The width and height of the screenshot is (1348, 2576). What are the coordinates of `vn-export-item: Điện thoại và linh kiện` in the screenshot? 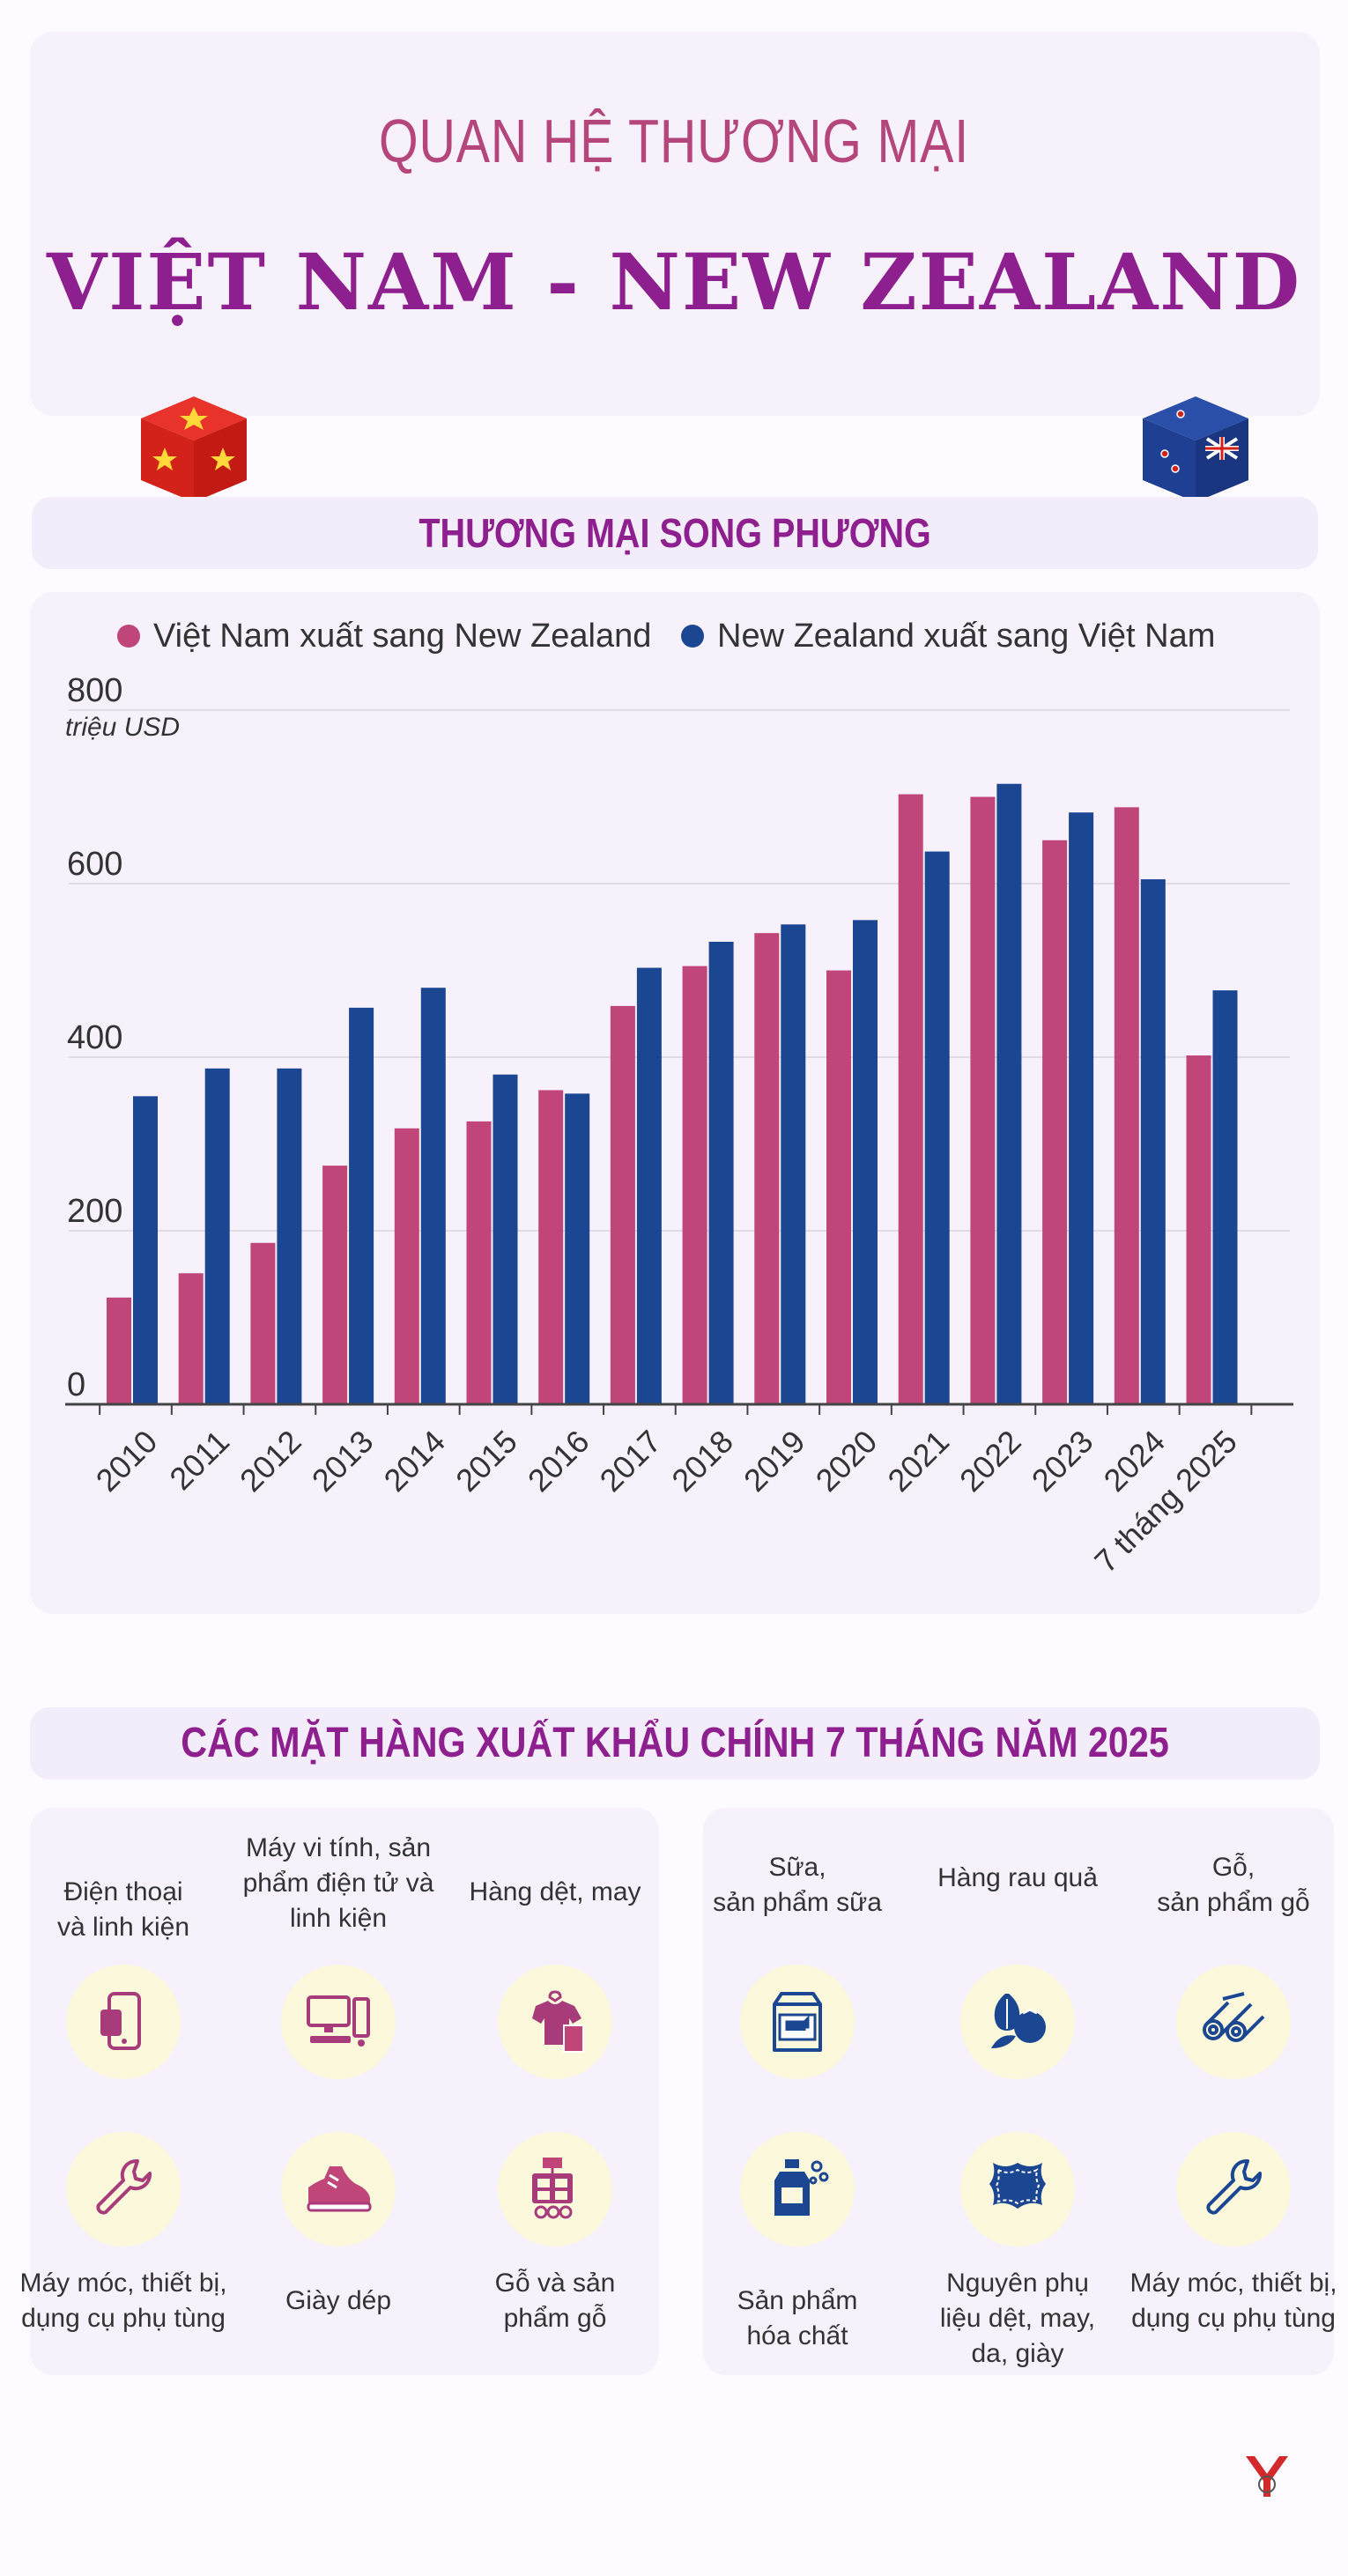 It's located at (123, 1964).